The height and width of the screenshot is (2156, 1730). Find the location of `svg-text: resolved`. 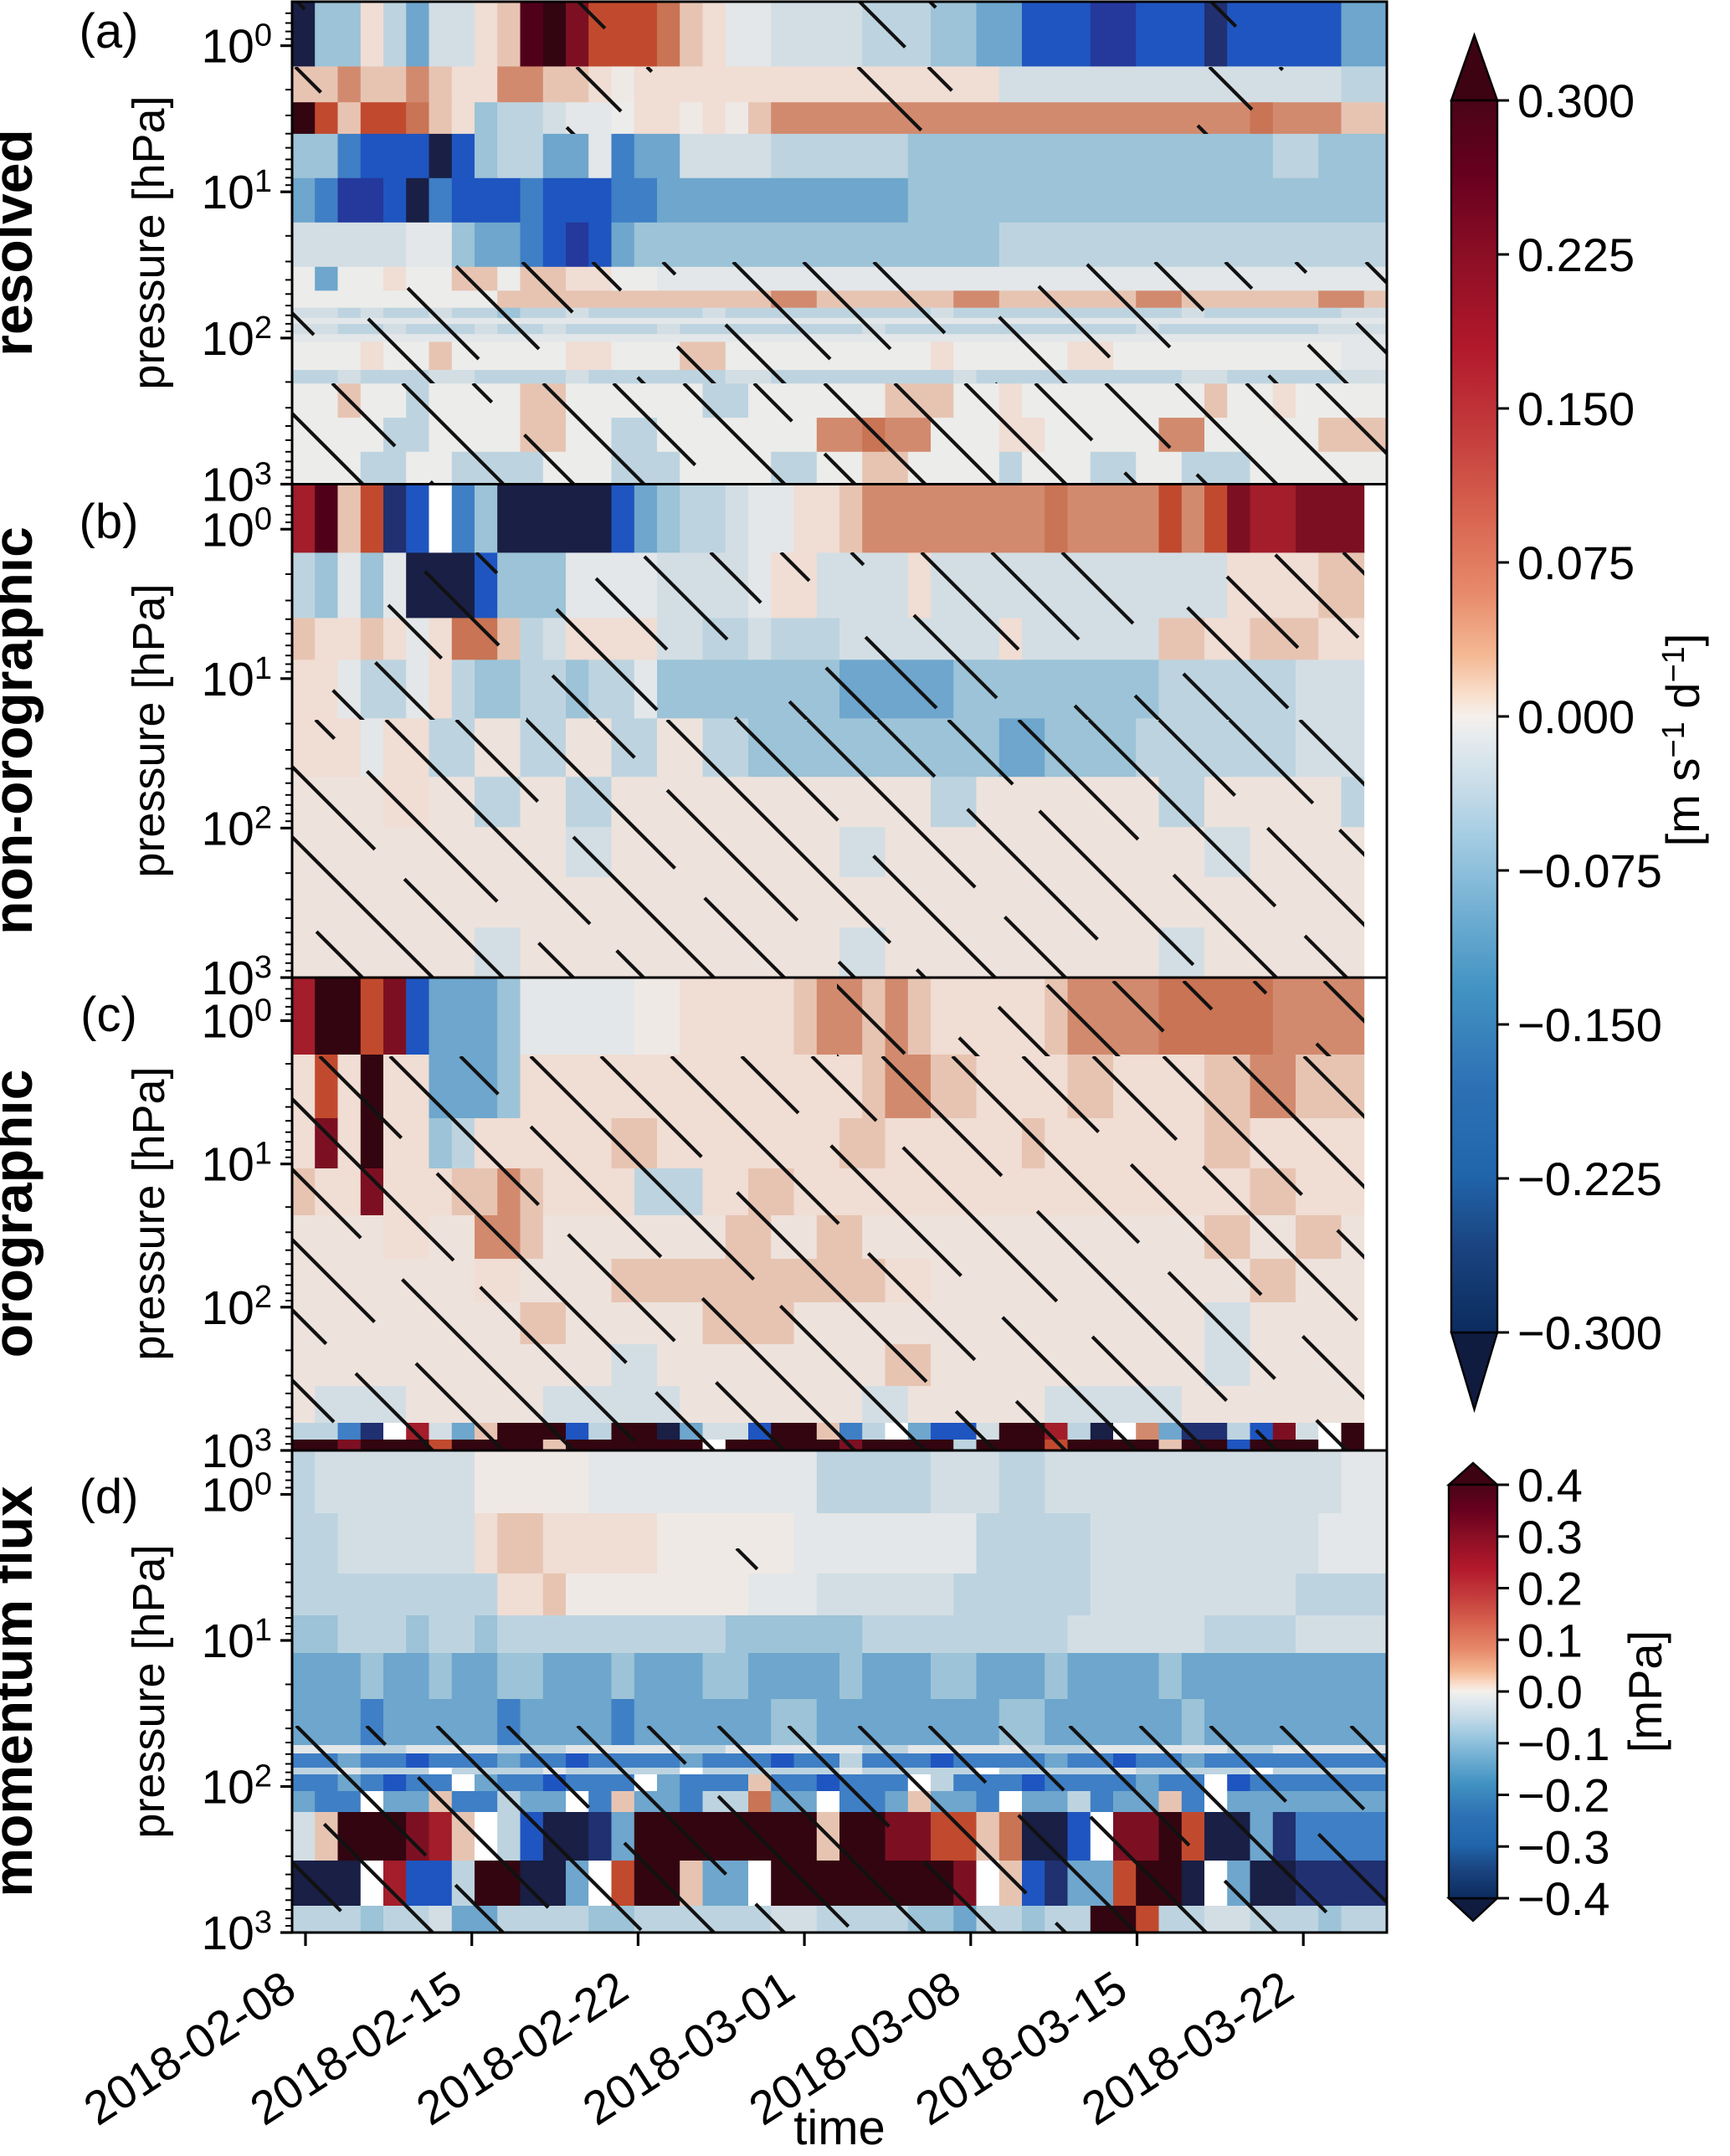

svg-text: resolved is located at coordinates (22, 242).